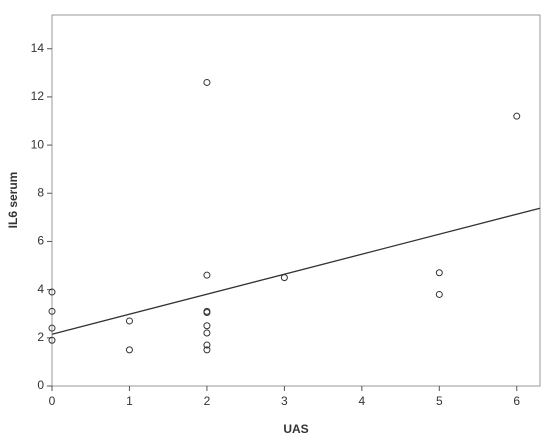 This screenshot has height=444, width=550. Describe the element at coordinates (40, 192) in the screenshot. I see `y-tick-label: 8` at that location.